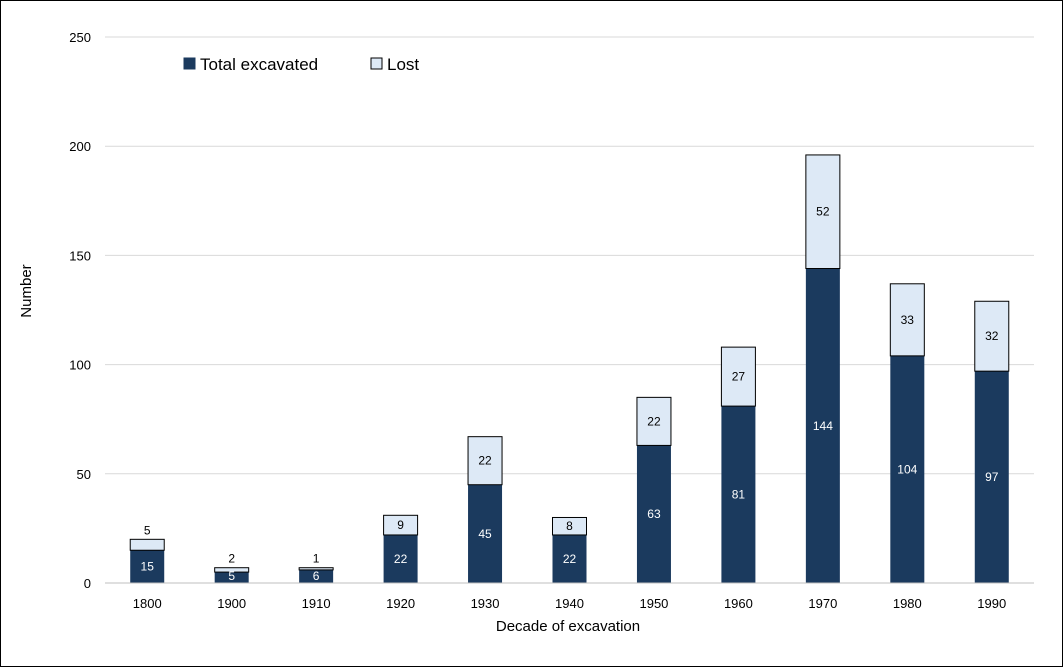 Image resolution: width=1063 pixels, height=671 pixels. What do you see at coordinates (400, 603) in the screenshot?
I see `x-tick-label-1920: 1920` at bounding box center [400, 603].